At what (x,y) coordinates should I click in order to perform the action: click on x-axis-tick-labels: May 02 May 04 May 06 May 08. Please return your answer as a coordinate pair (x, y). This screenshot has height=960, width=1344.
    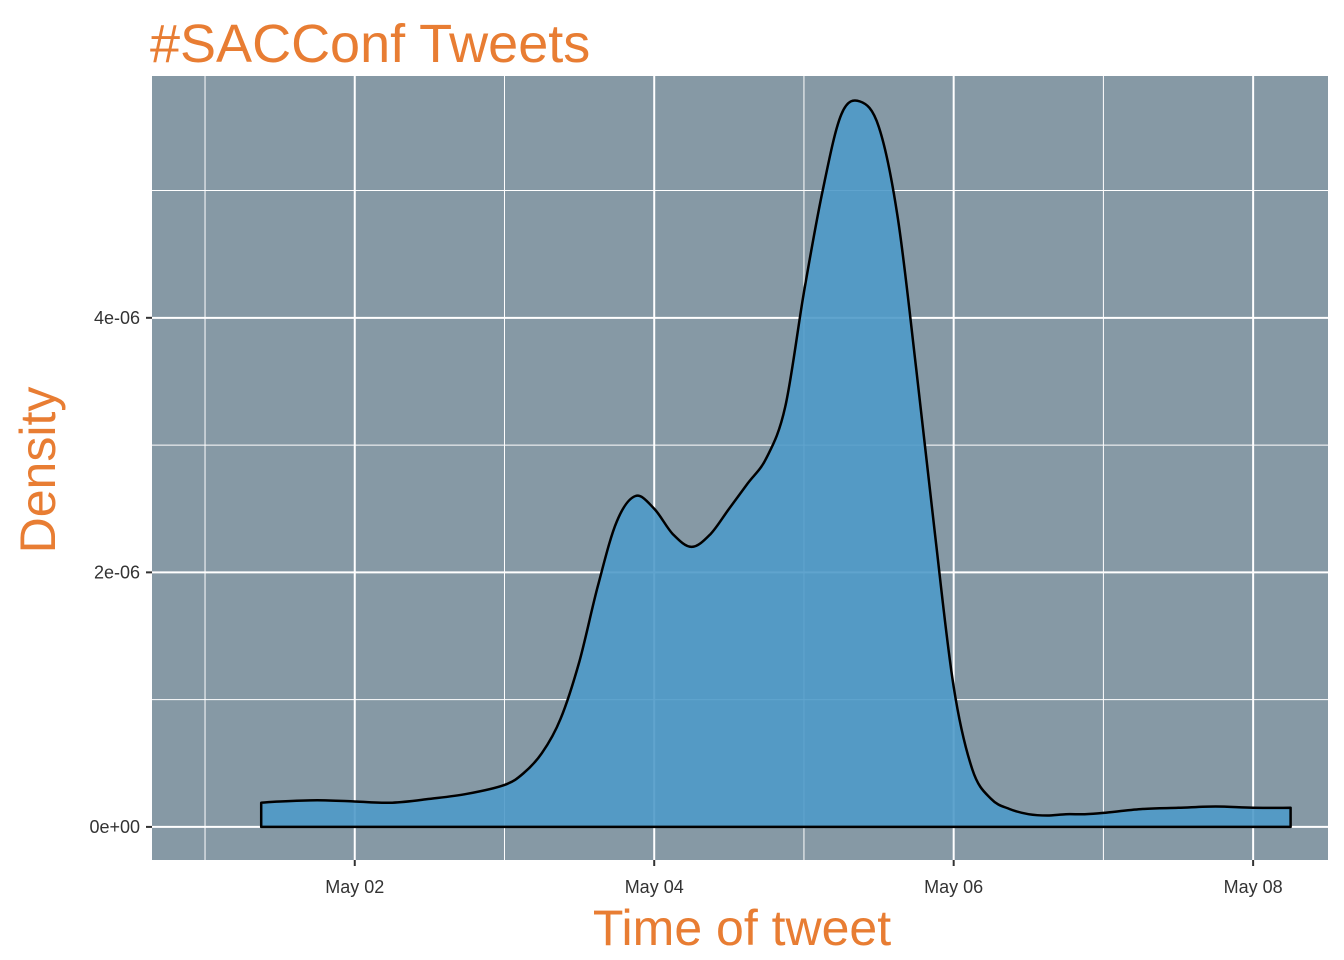
    Looking at the image, I should click on (803, 887).